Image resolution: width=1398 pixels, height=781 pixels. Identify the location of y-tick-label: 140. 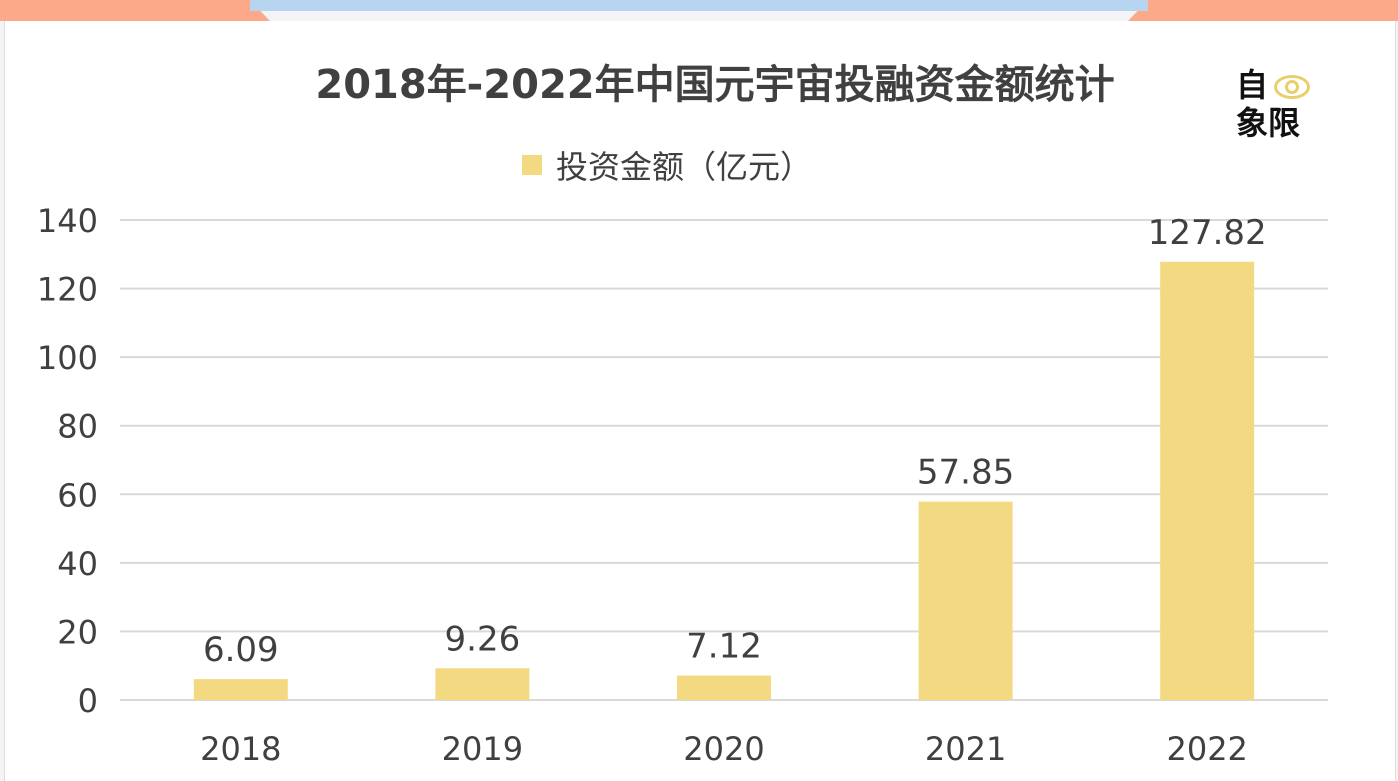
(67, 221).